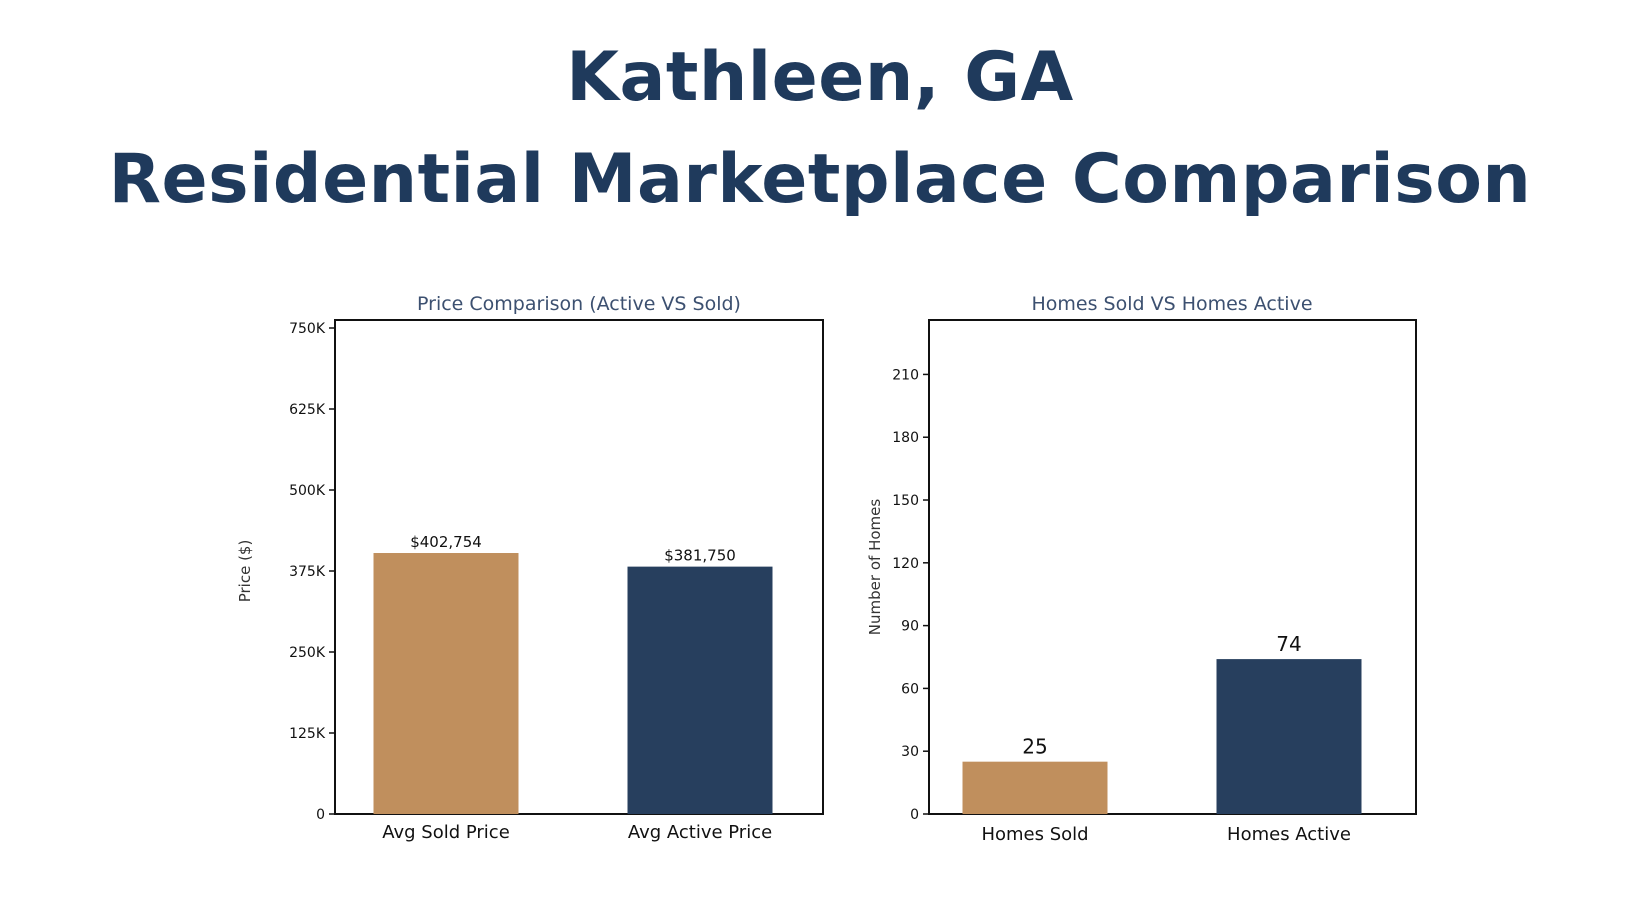  Describe the element at coordinates (1034, 834) in the screenshot. I see `category-label: Homes Sold` at that location.